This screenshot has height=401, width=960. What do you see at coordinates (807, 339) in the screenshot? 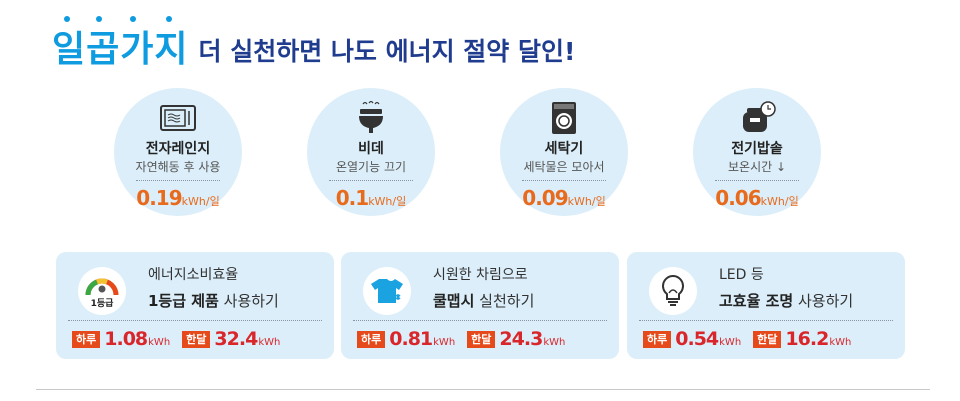
I see `month-value: 16.2` at bounding box center [807, 339].